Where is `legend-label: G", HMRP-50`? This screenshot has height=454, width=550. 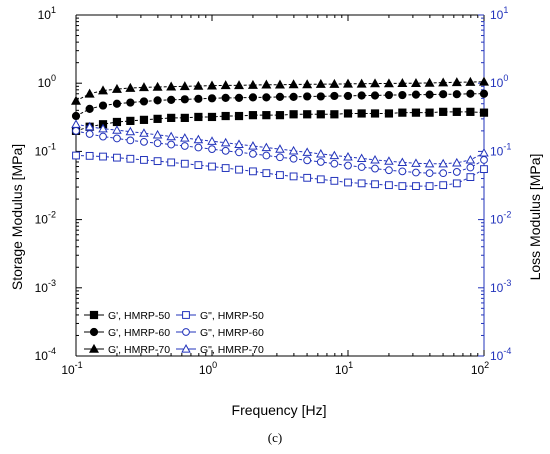
legend-label: G", HMRP-50 is located at coordinates (232, 316).